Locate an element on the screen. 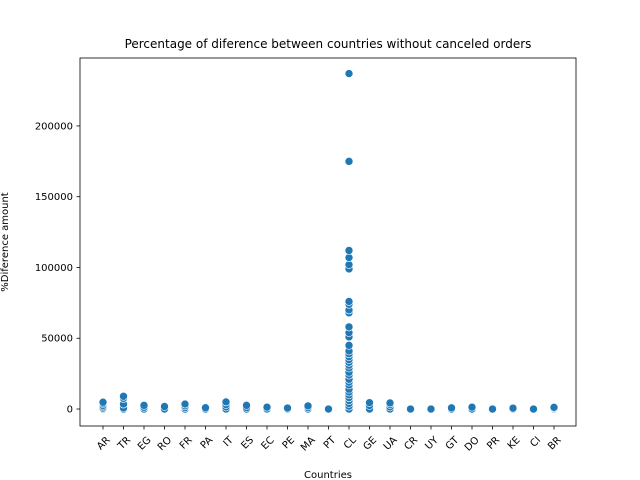 The width and height of the screenshot is (640, 480). x-tick-label: AR is located at coordinates (104, 444).